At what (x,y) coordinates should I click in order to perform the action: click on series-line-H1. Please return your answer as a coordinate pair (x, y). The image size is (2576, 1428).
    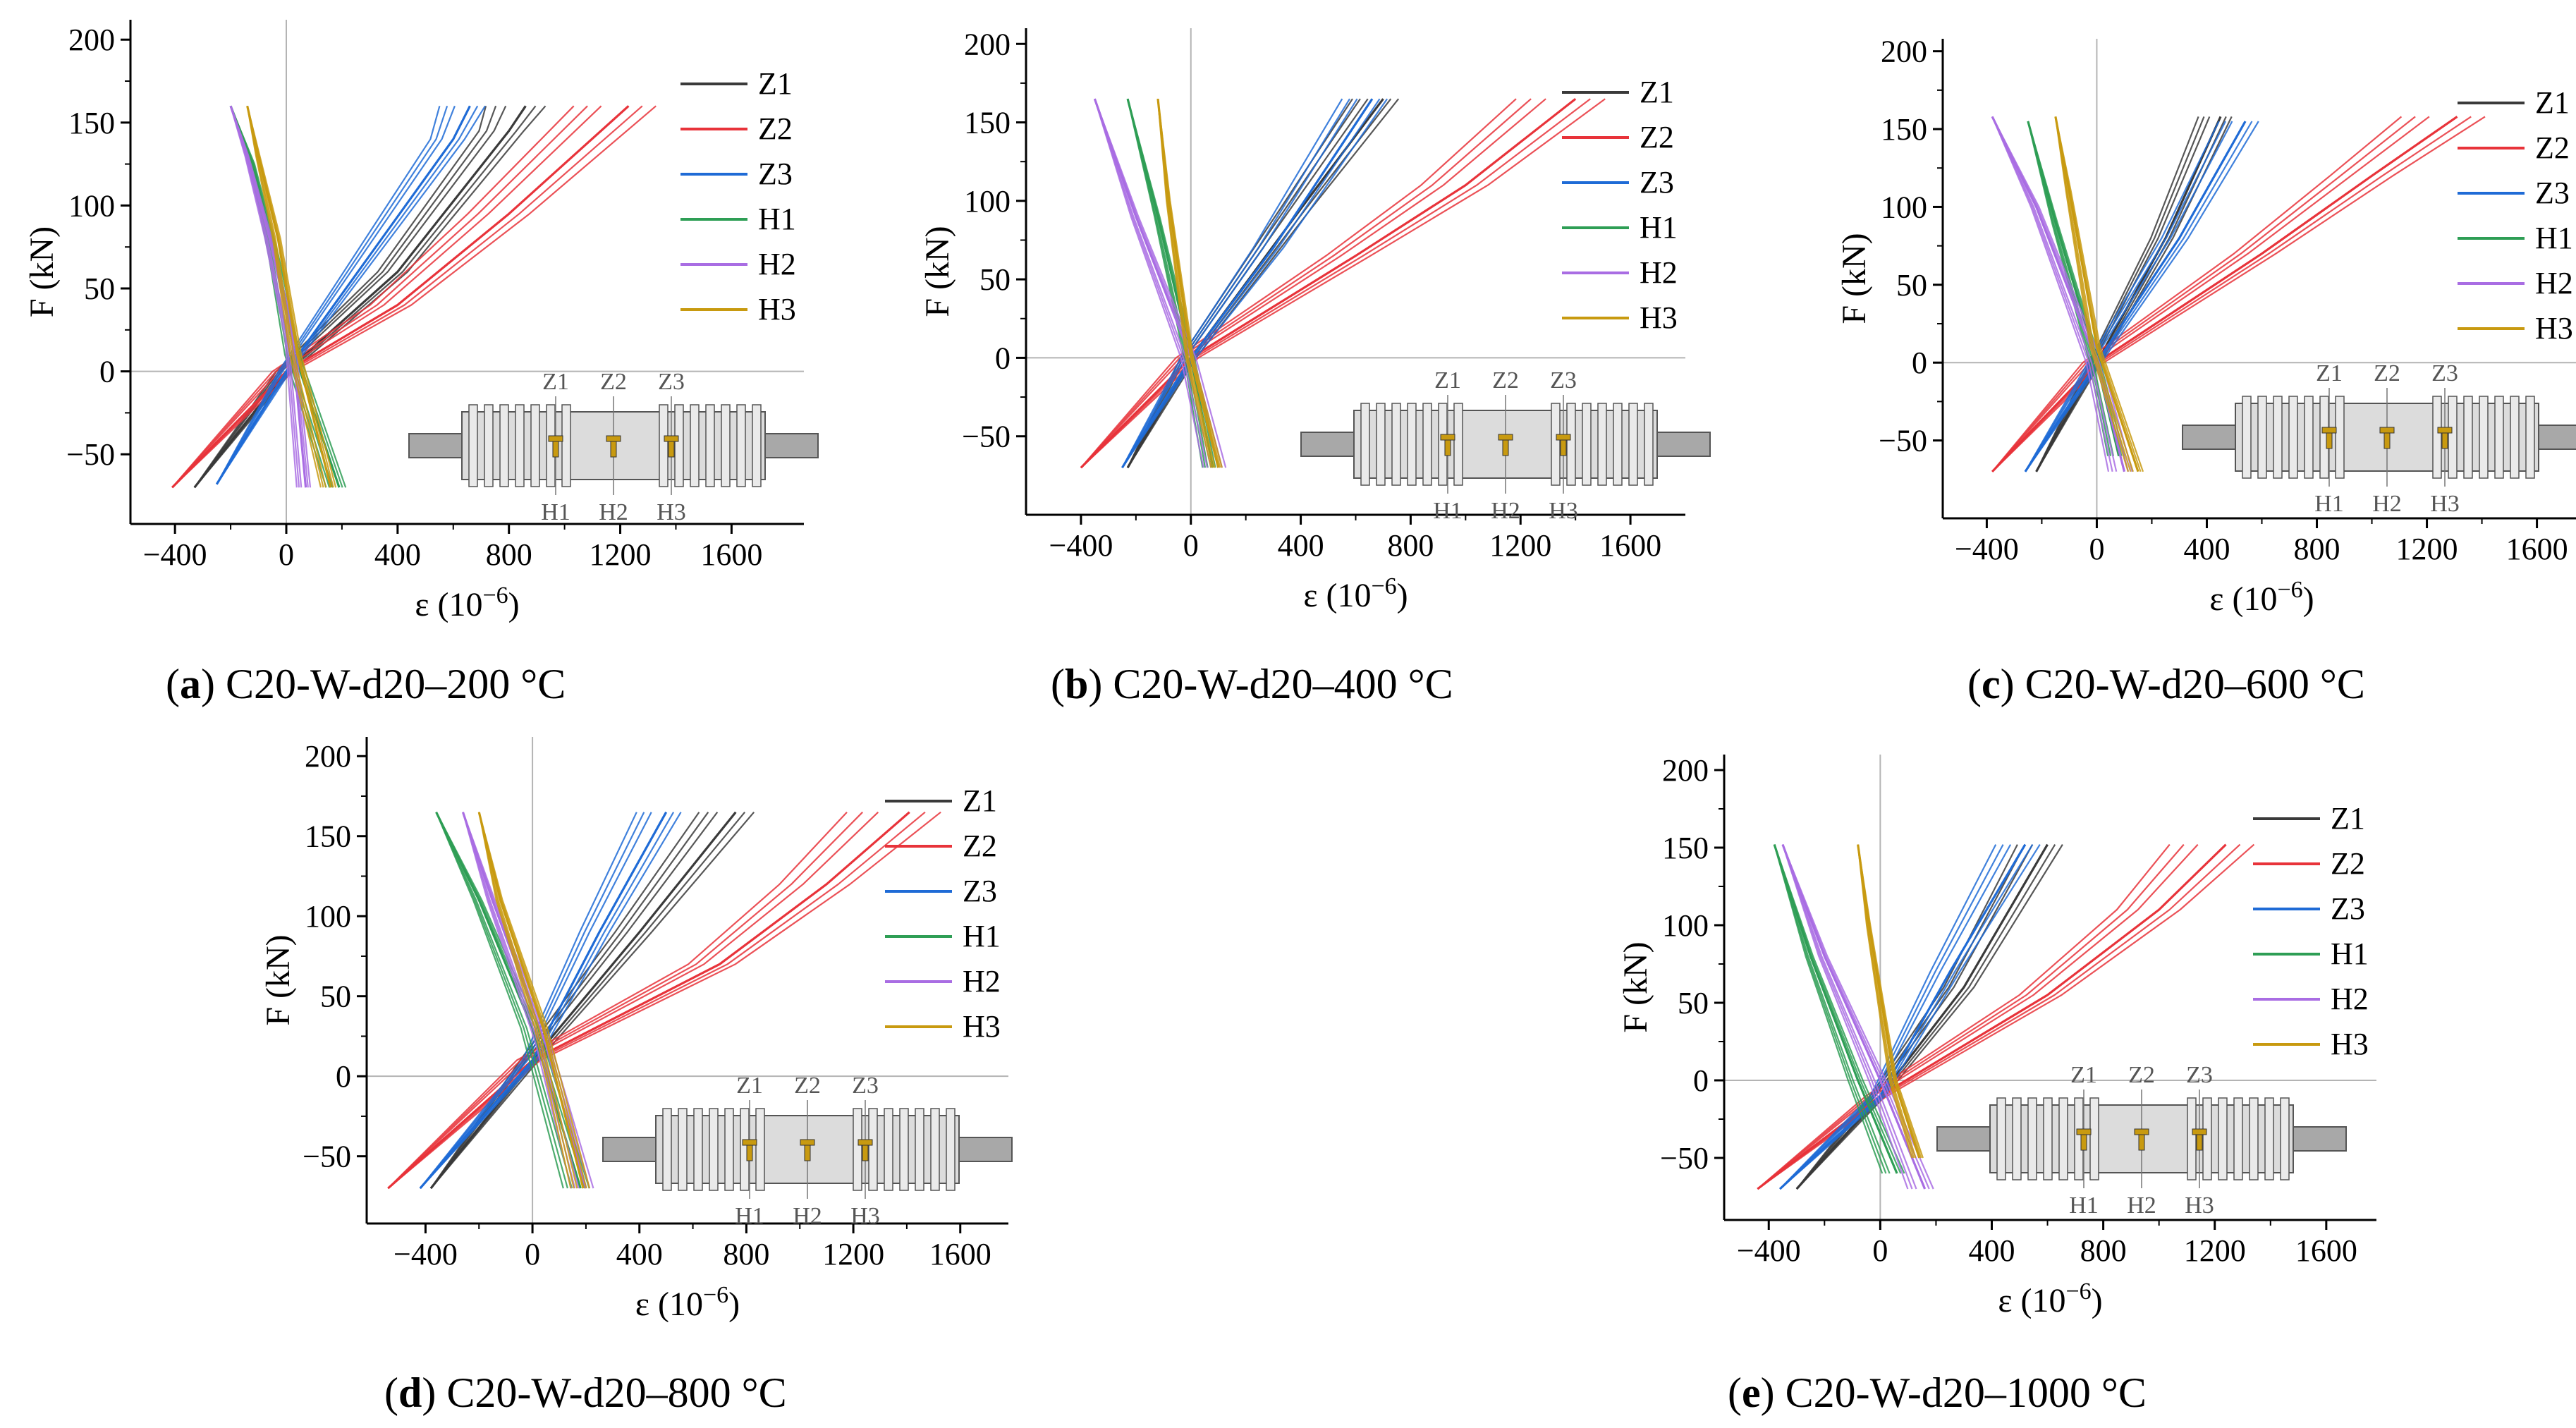
    Looking at the image, I should click on (502, 1000).